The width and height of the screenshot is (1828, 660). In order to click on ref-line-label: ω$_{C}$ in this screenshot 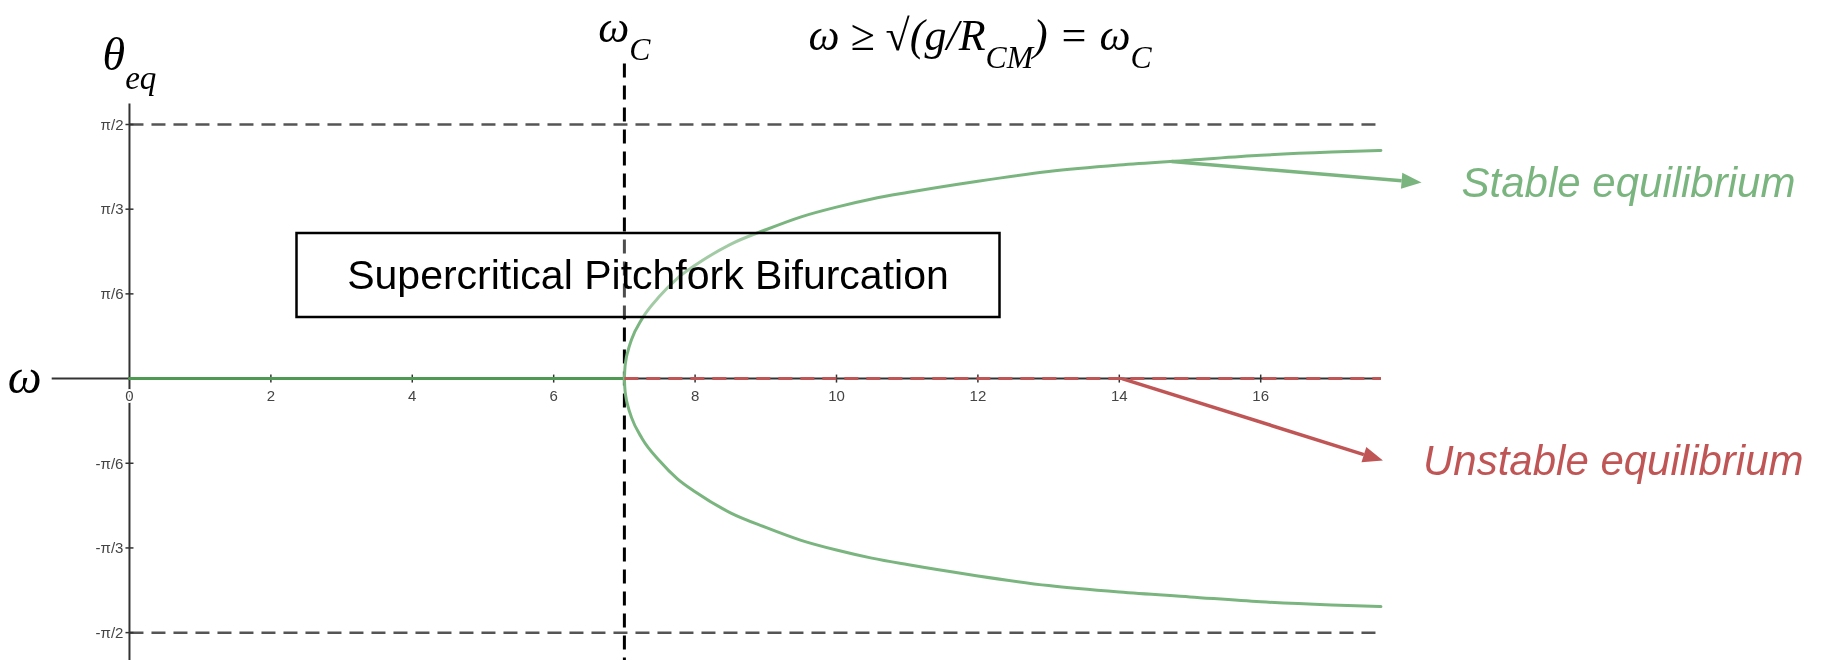, I will do `click(625, 34)`.